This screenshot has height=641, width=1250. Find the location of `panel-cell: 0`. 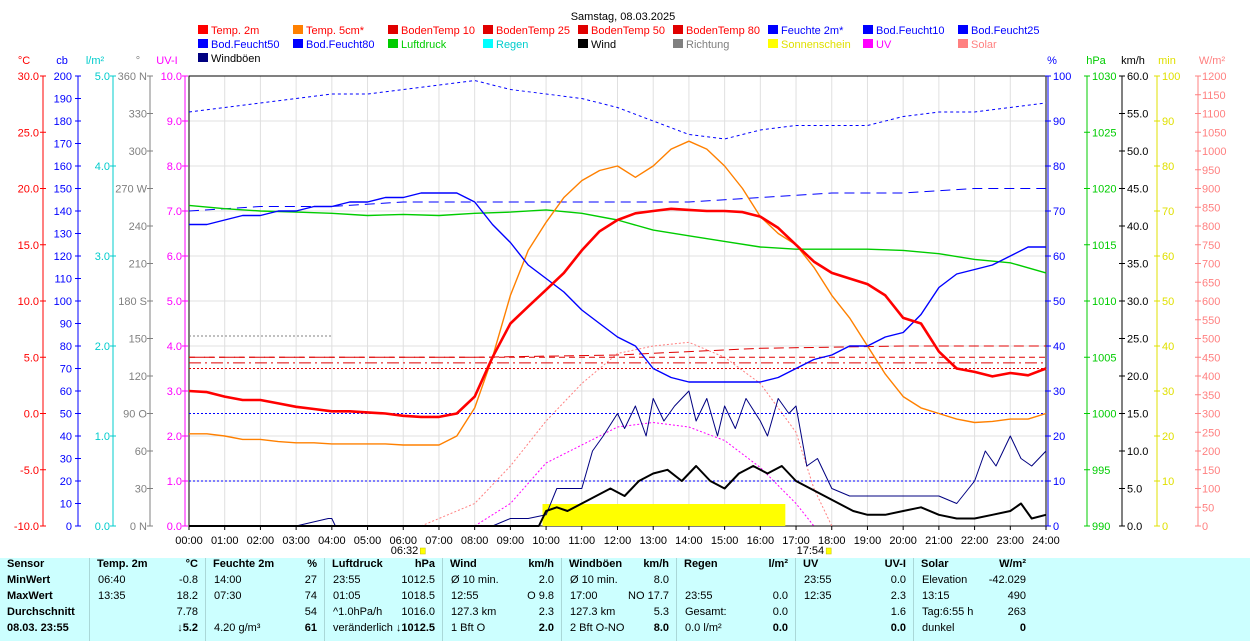

panel-cell: 0 is located at coordinates (1022, 628).